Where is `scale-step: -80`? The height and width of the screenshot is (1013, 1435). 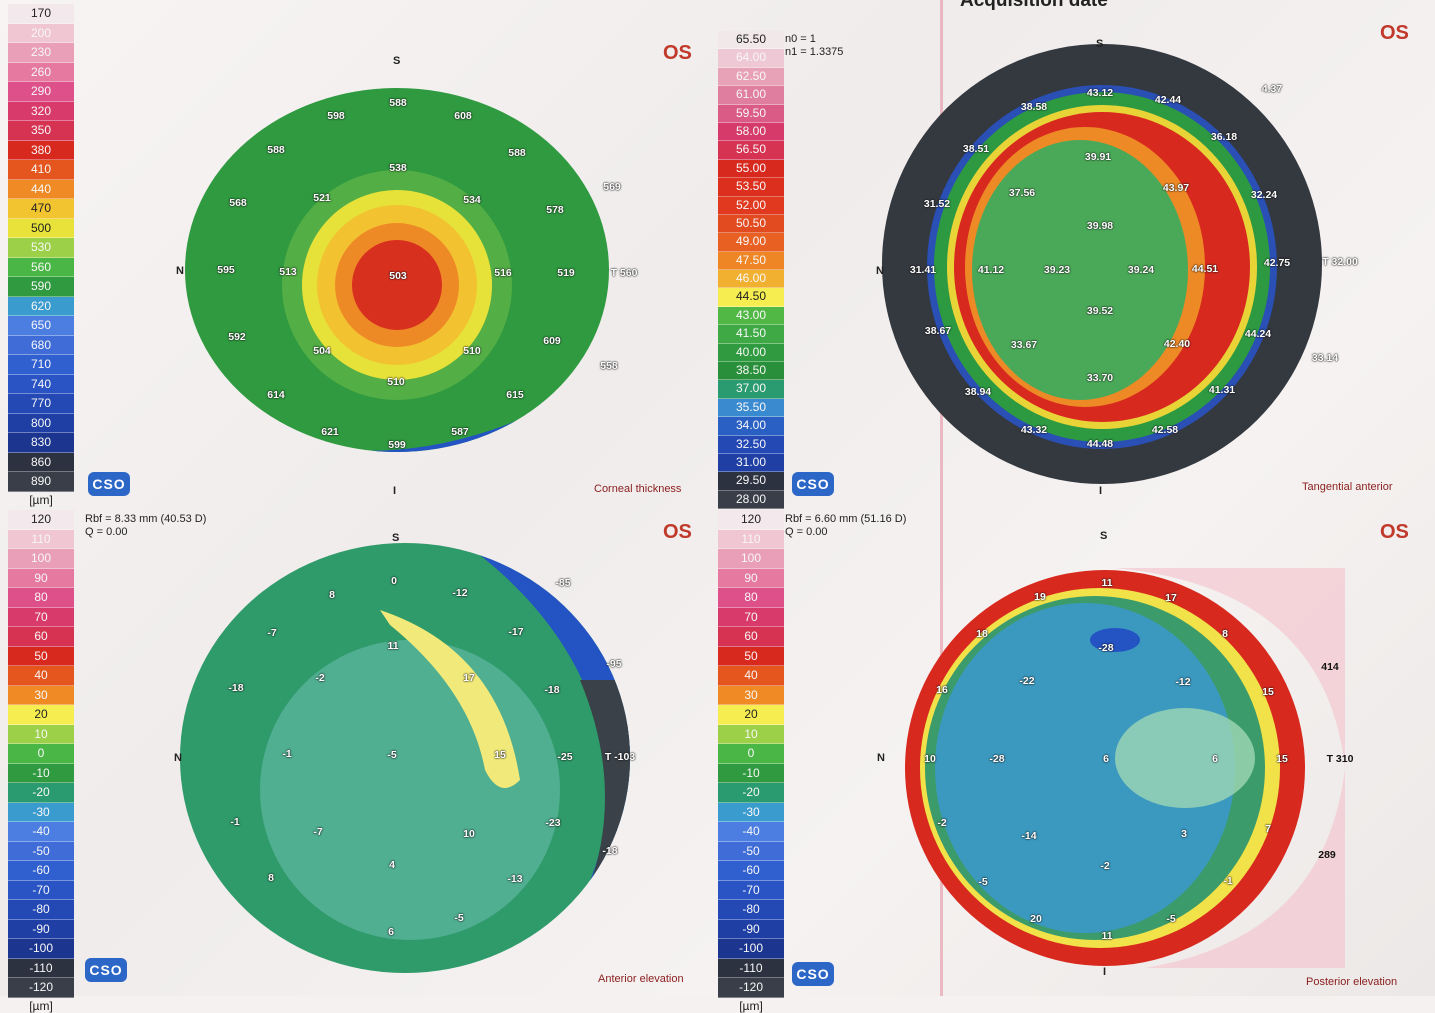
scale-step: -80 is located at coordinates (41, 910).